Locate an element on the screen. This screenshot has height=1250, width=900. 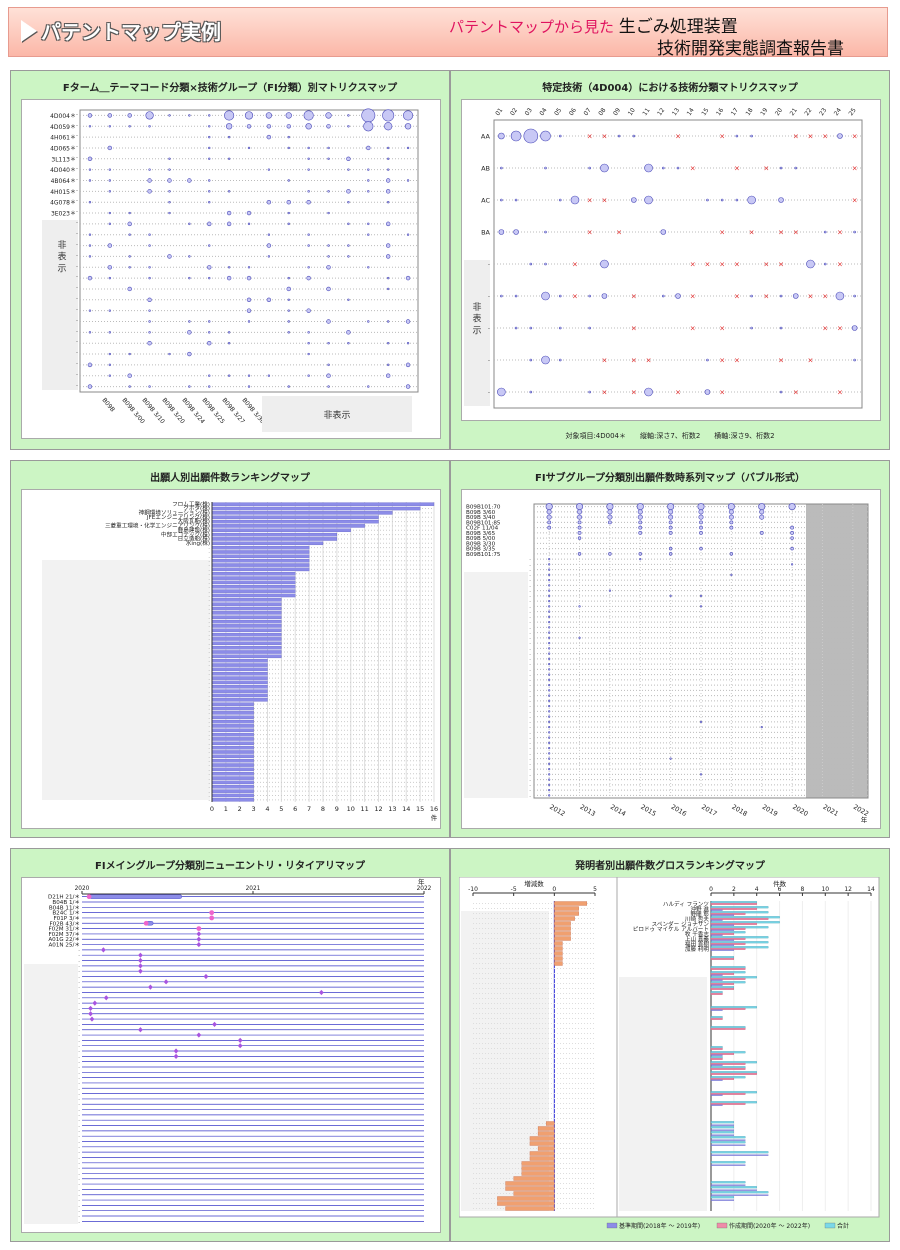
x-axis-unit: 件 is located at coordinates (434, 817).